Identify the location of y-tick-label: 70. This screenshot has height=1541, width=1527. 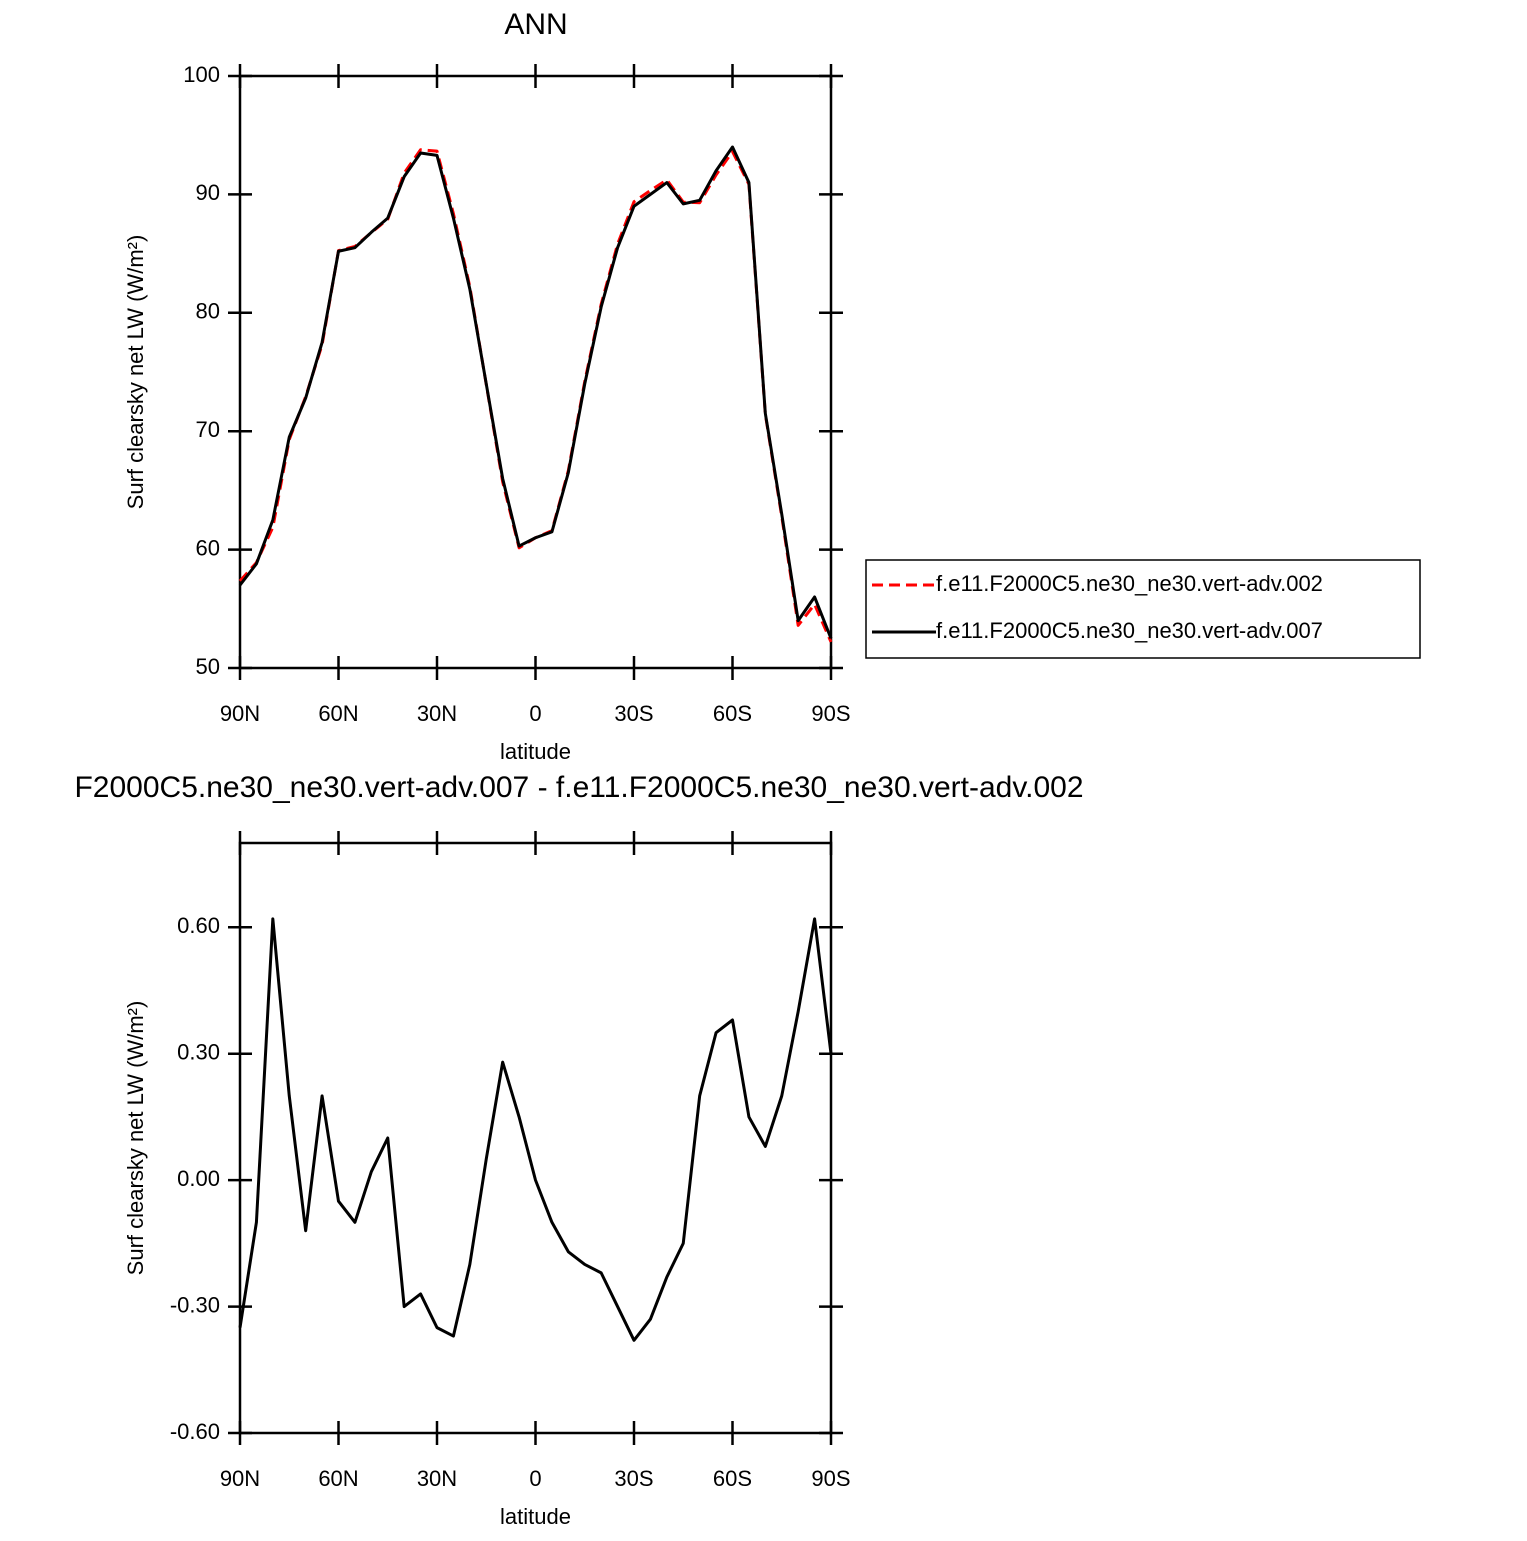
(208, 429).